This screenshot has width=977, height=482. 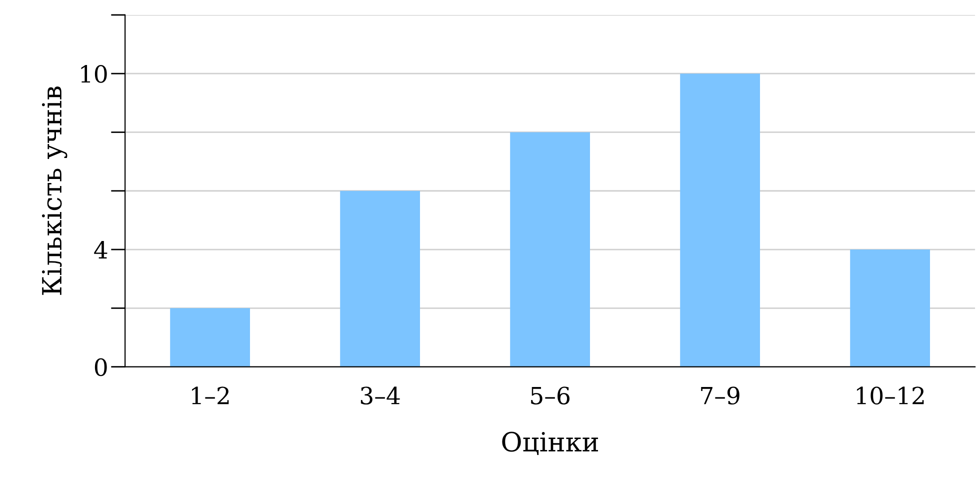 I want to click on x-tick-label: 5–6, so click(x=550, y=395).